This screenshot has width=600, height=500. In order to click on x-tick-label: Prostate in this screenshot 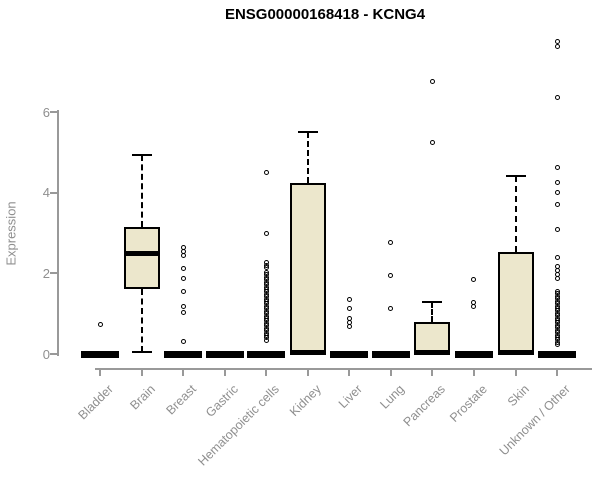, I will do `click(468, 403)`.